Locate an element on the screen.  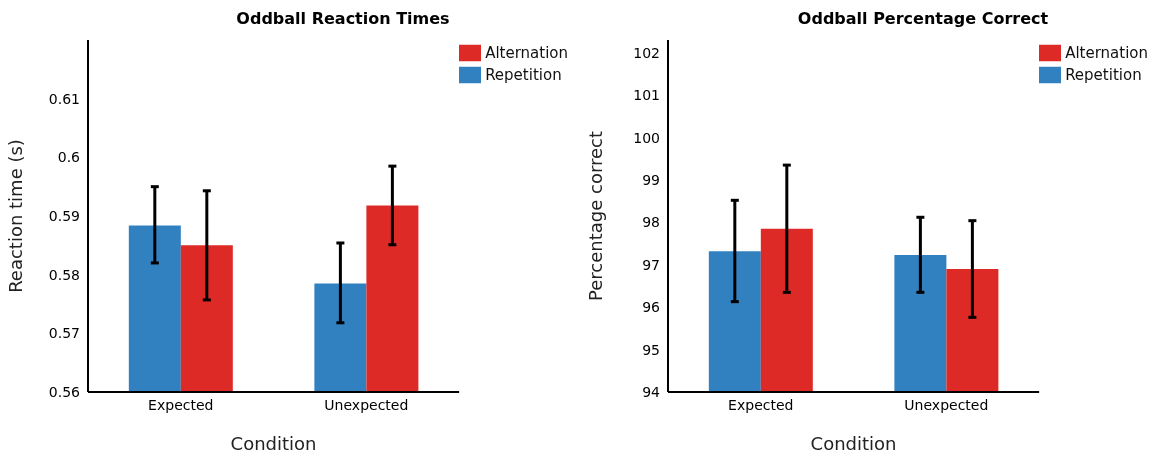
y-tick-label: 0.58 is located at coordinates (64, 274).